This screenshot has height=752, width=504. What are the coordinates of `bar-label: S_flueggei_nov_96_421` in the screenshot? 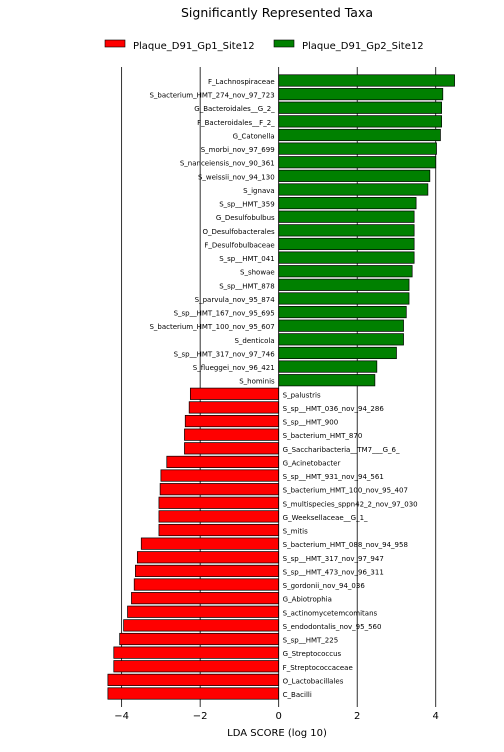 It's located at (234, 368).